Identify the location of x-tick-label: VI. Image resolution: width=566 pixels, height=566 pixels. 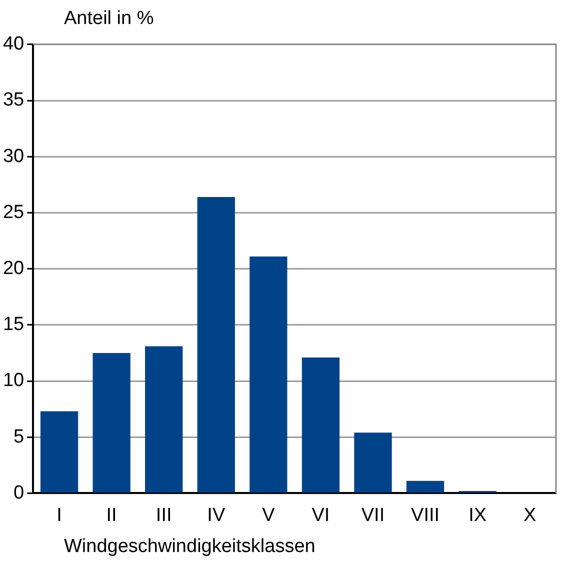
(321, 515).